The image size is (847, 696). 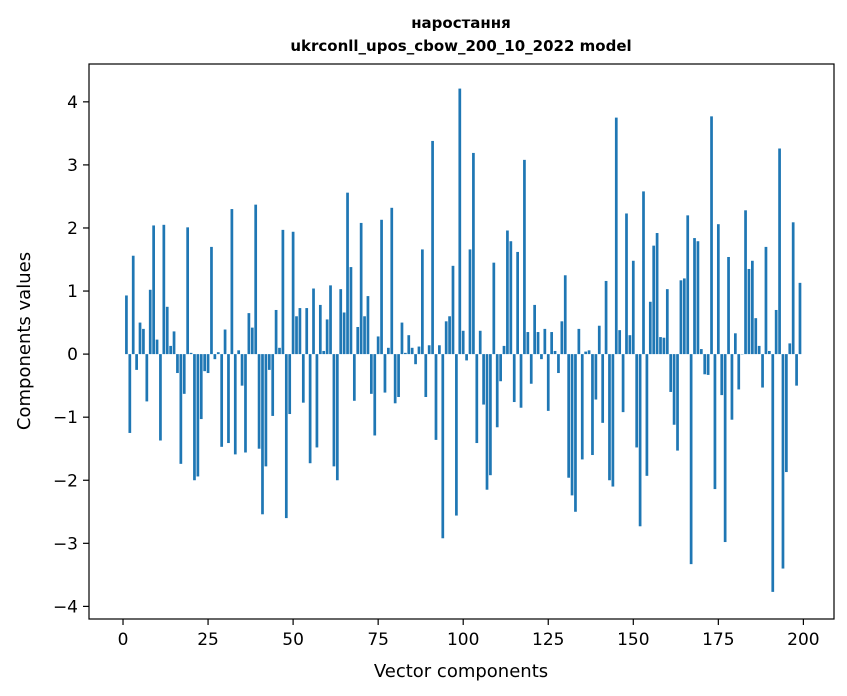 I want to click on chart-title-line1: наростання, so click(x=461, y=23).